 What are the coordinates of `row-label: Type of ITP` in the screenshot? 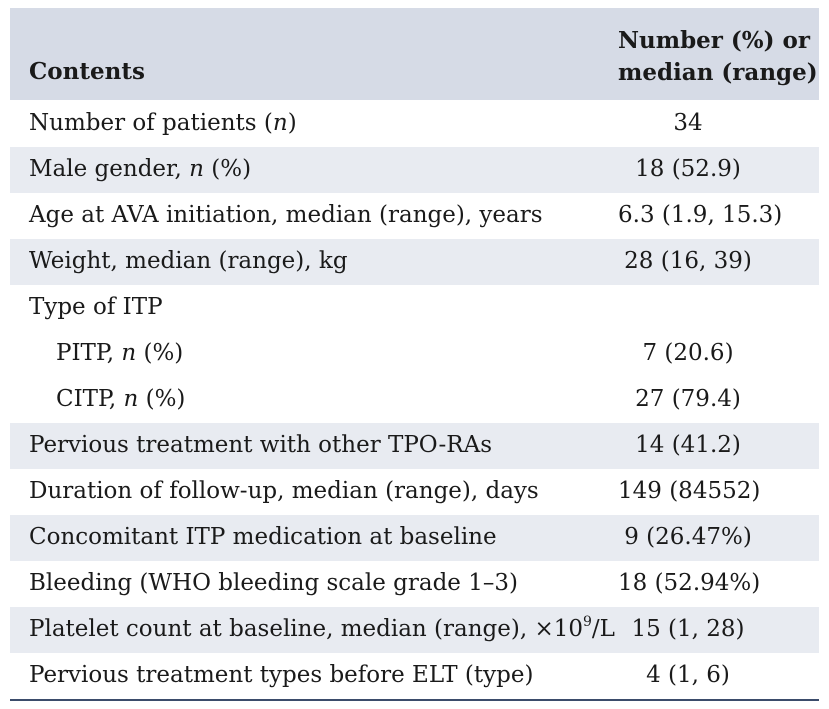 It's located at (96, 307).